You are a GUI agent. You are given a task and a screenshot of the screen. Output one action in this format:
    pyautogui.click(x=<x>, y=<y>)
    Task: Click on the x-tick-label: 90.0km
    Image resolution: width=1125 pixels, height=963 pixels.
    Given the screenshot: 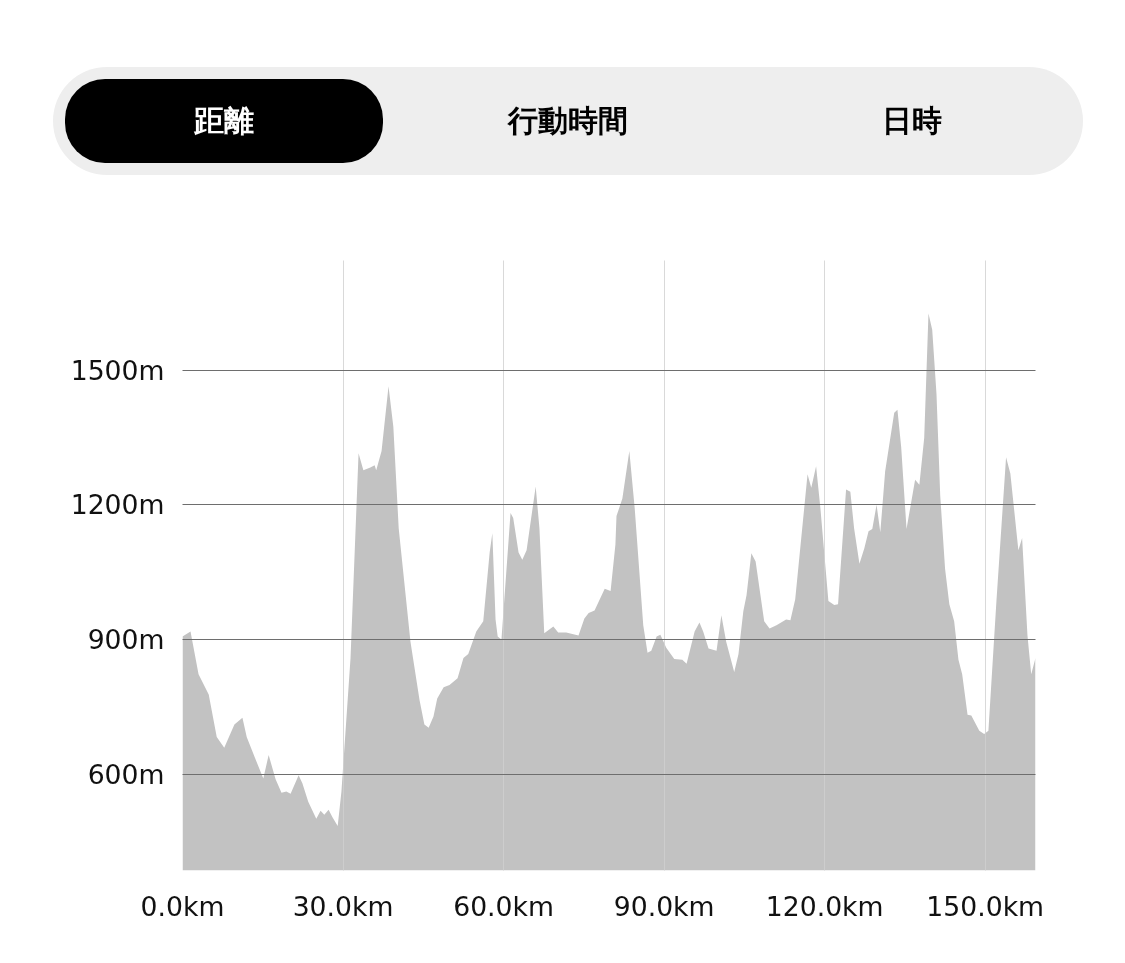 What is the action you would take?
    pyautogui.click(x=664, y=906)
    